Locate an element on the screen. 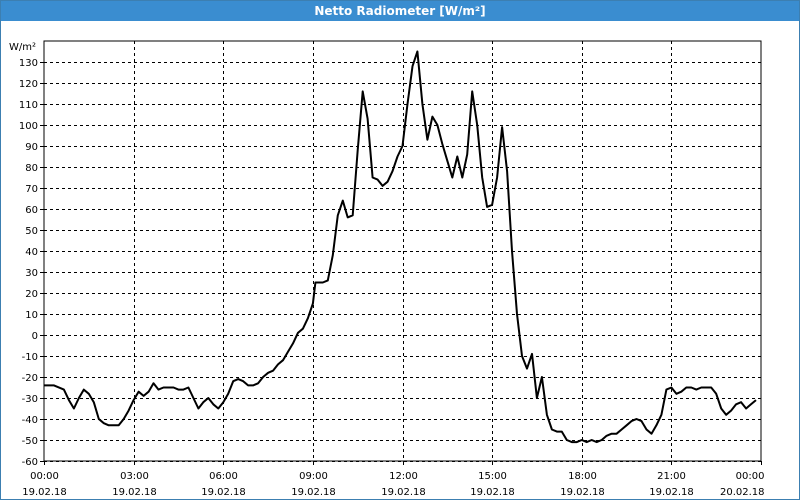  y-tick-label: -40 is located at coordinates (30, 420).